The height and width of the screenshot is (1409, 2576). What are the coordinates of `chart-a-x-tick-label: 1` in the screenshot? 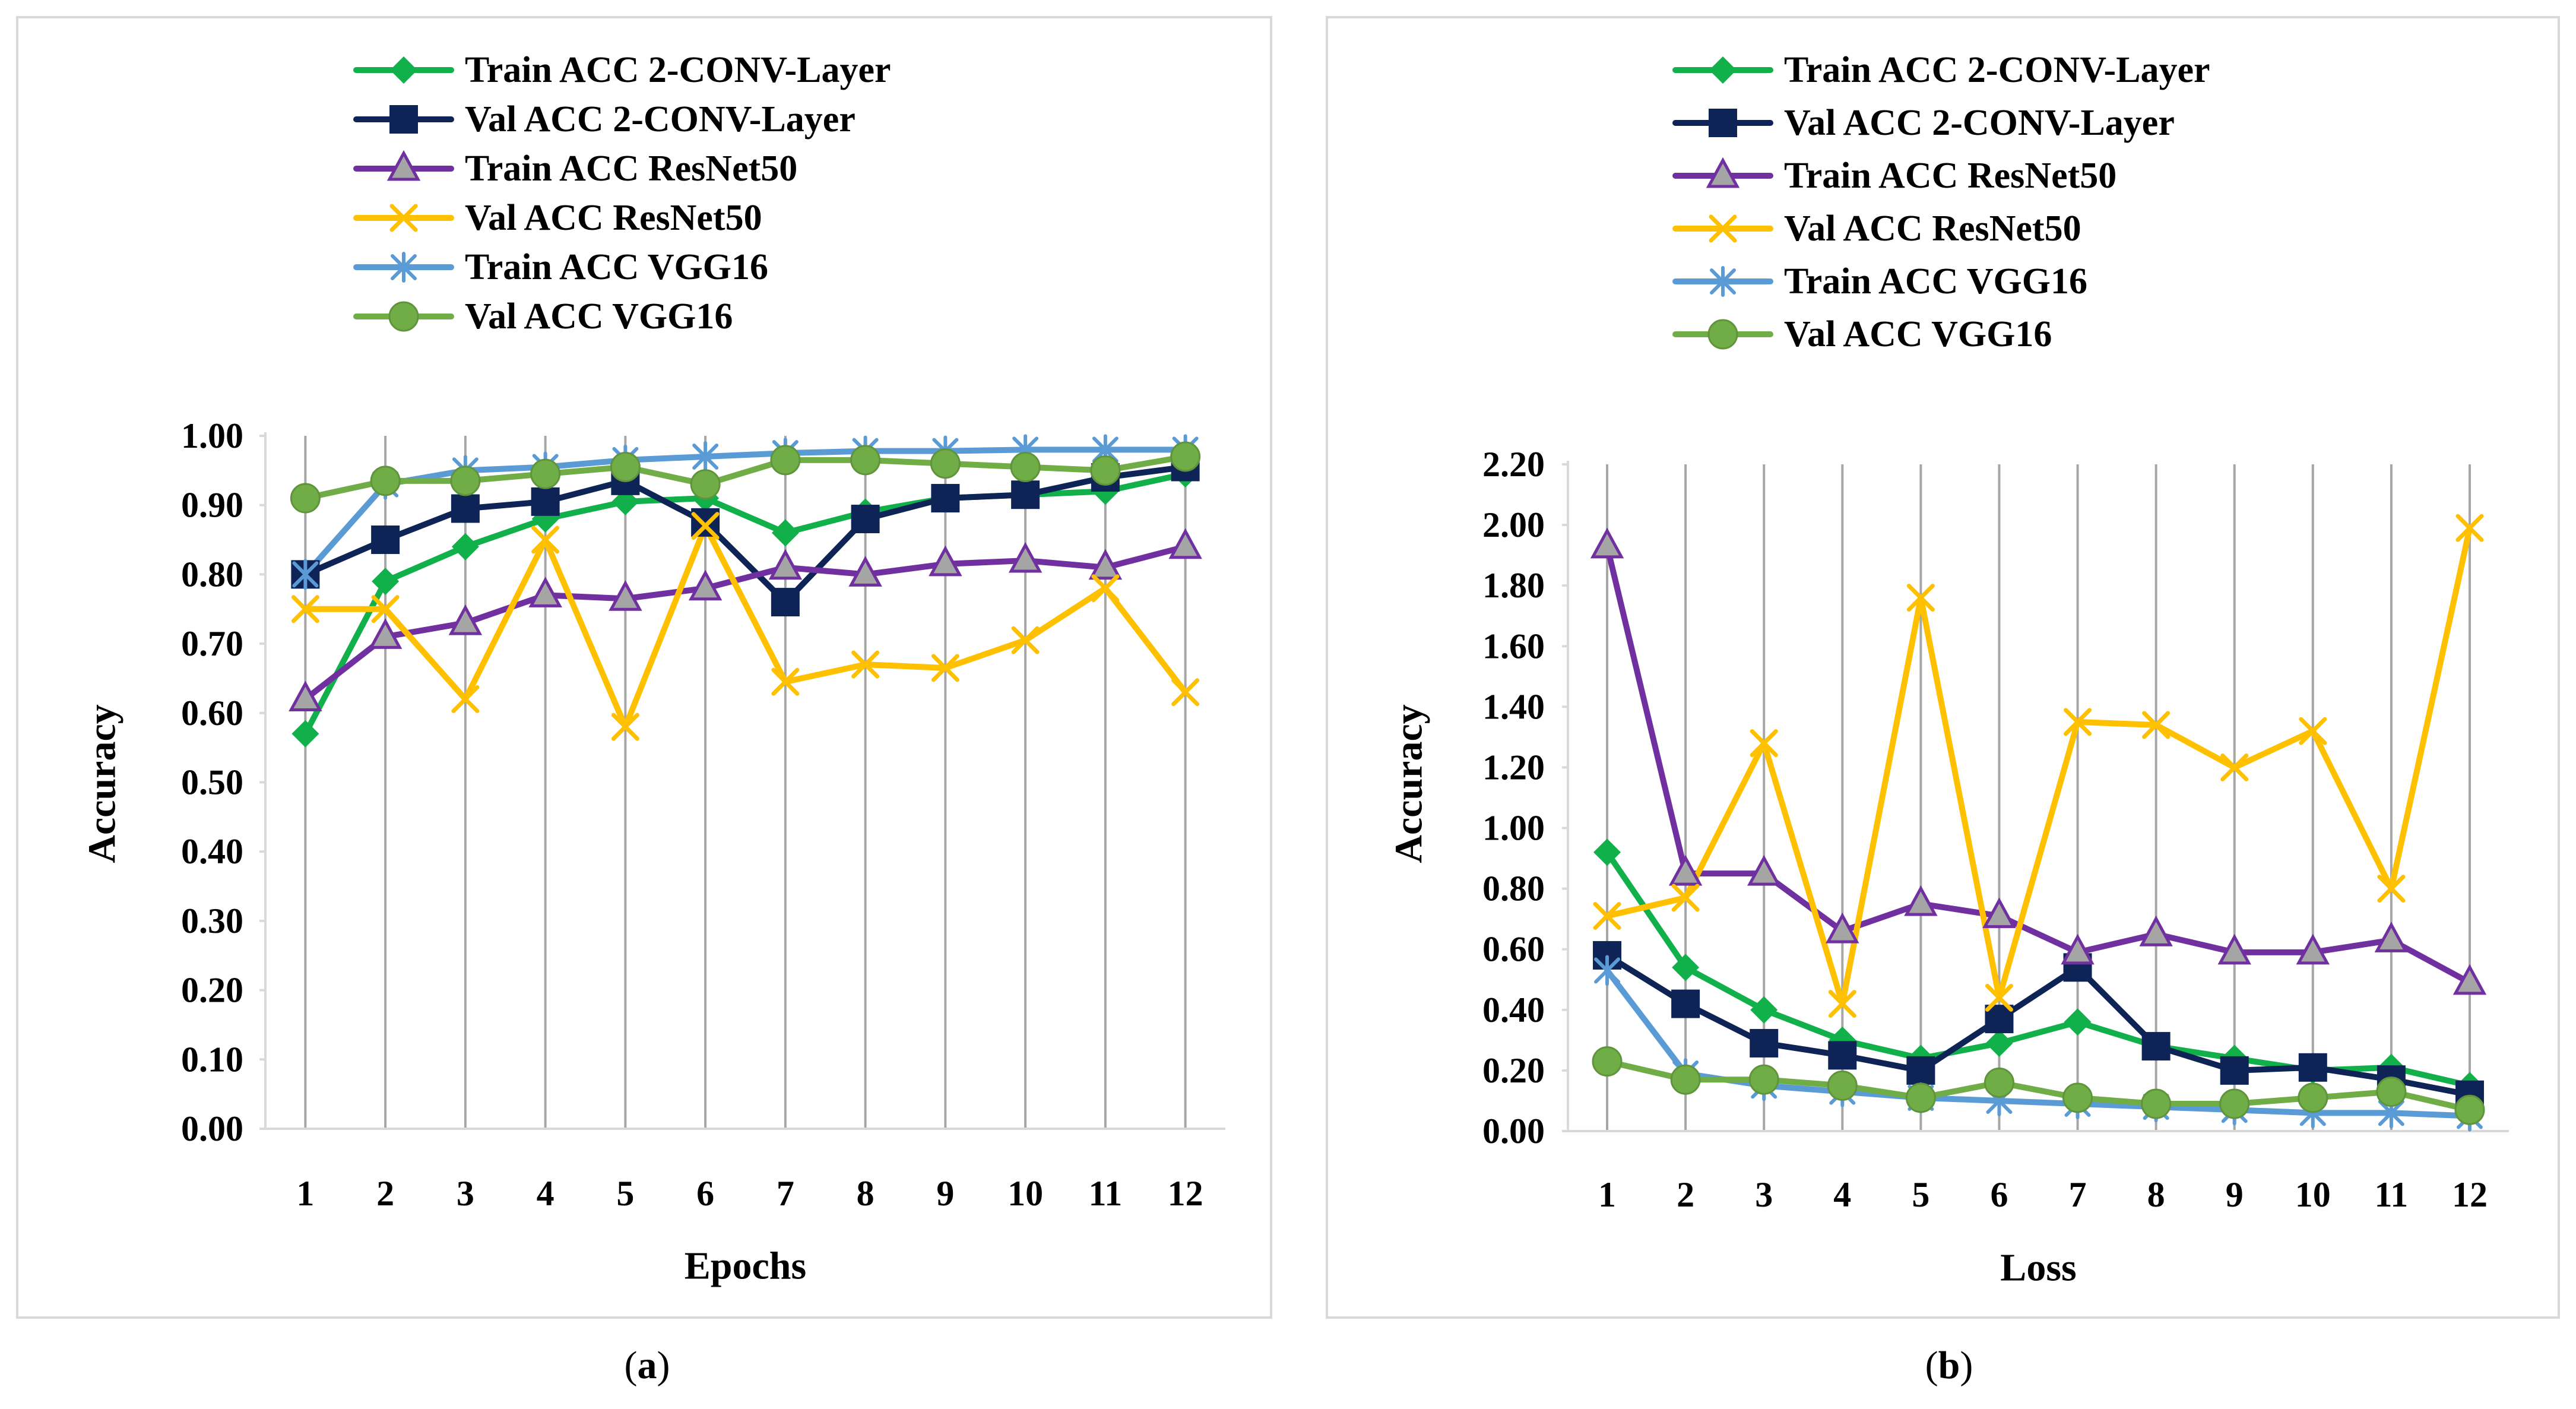 It's located at (305, 1193).